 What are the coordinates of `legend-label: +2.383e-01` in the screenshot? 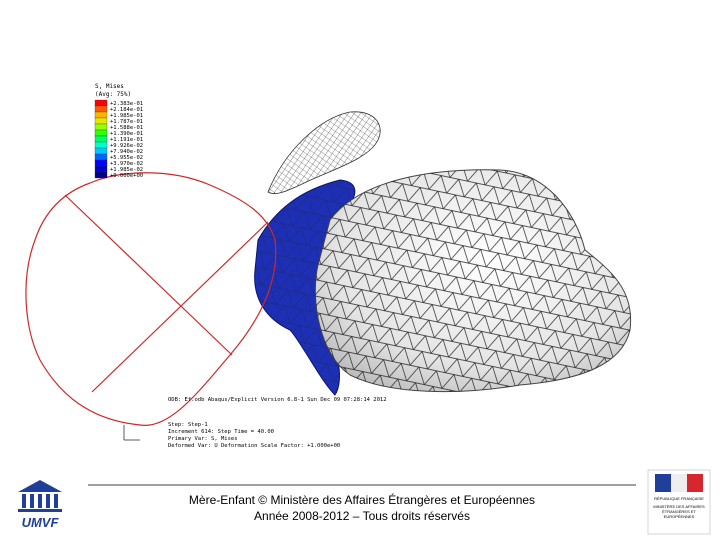 It's located at (126, 104).